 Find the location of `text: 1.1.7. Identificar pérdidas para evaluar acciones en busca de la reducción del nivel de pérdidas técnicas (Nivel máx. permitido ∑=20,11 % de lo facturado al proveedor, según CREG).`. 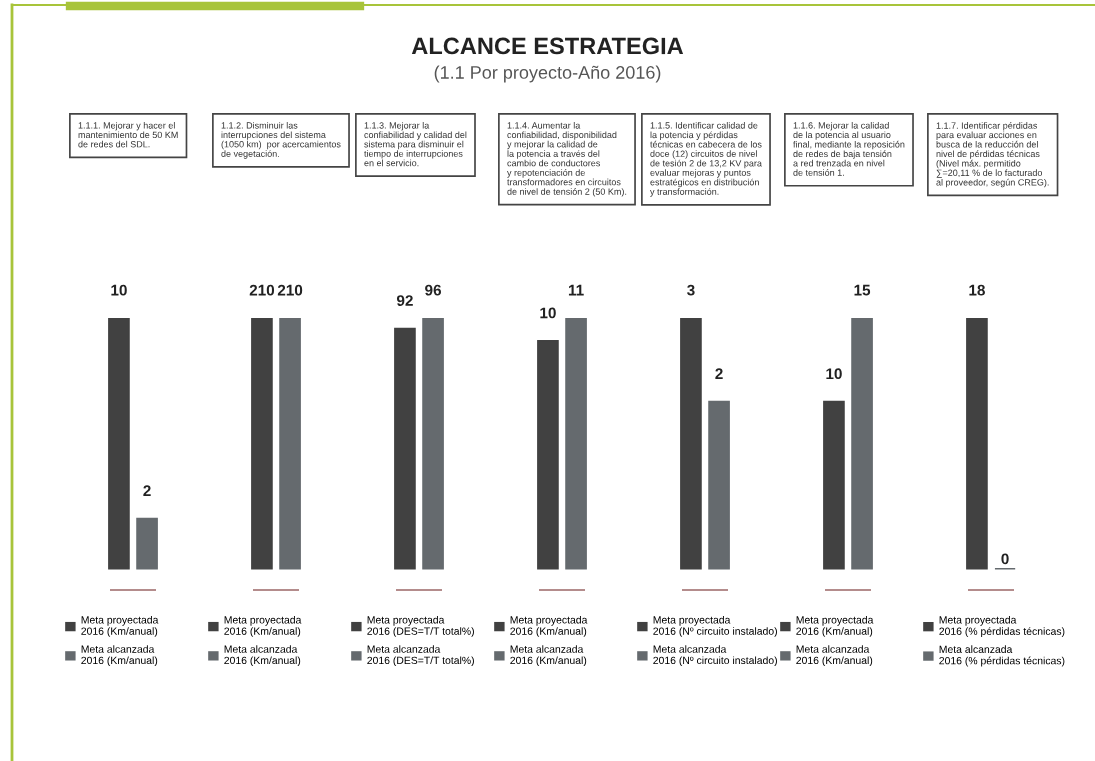

text: 1.1.7. Identificar pérdidas para evaluar acciones en busca de la reducción del nivel de pérdidas técnicas (Nivel máx. permitido ∑=20,11 % de lo facturado al proveedor, según CREG). is located at coordinates (992, 155).